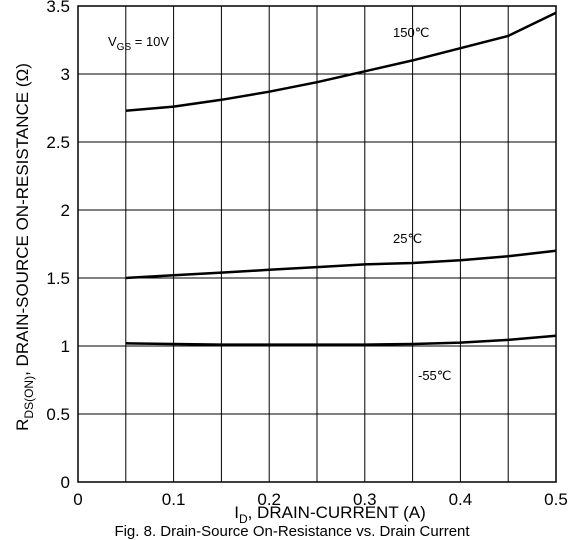 Image resolution: width=584 pixels, height=540 pixels. Describe the element at coordinates (58, 278) in the screenshot. I see `y-tick-label: 1.5` at that location.